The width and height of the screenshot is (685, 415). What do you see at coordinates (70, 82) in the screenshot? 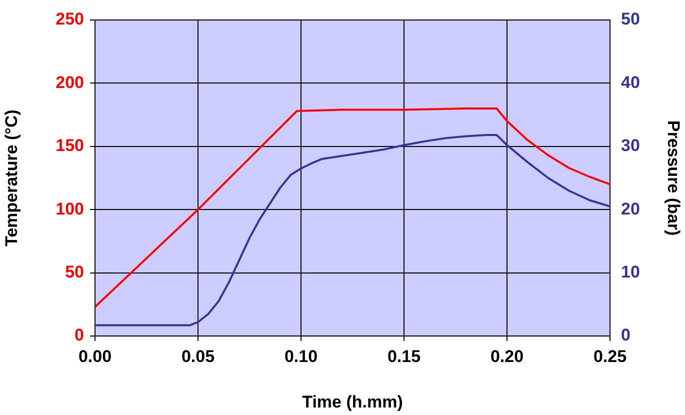
I see `y-tick-label: 200` at bounding box center [70, 82].